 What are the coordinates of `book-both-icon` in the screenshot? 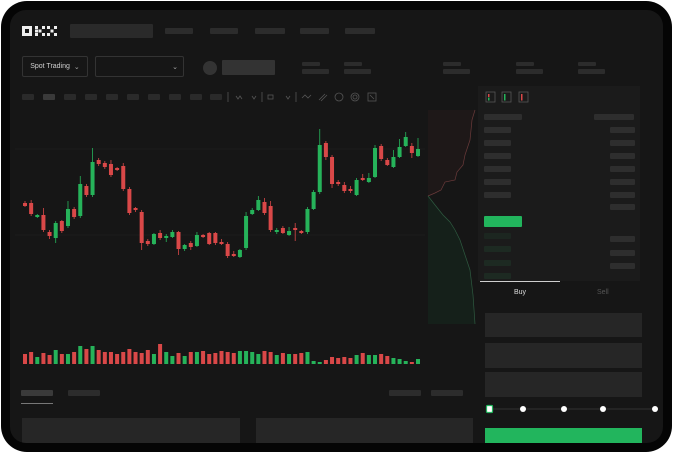 It's located at (490, 97).